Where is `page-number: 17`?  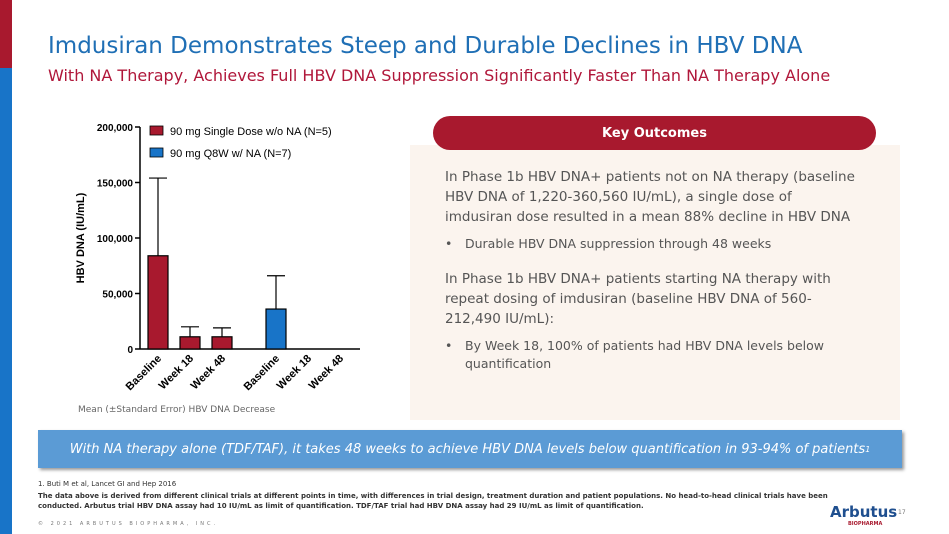 page-number: 17 is located at coordinates (902, 512).